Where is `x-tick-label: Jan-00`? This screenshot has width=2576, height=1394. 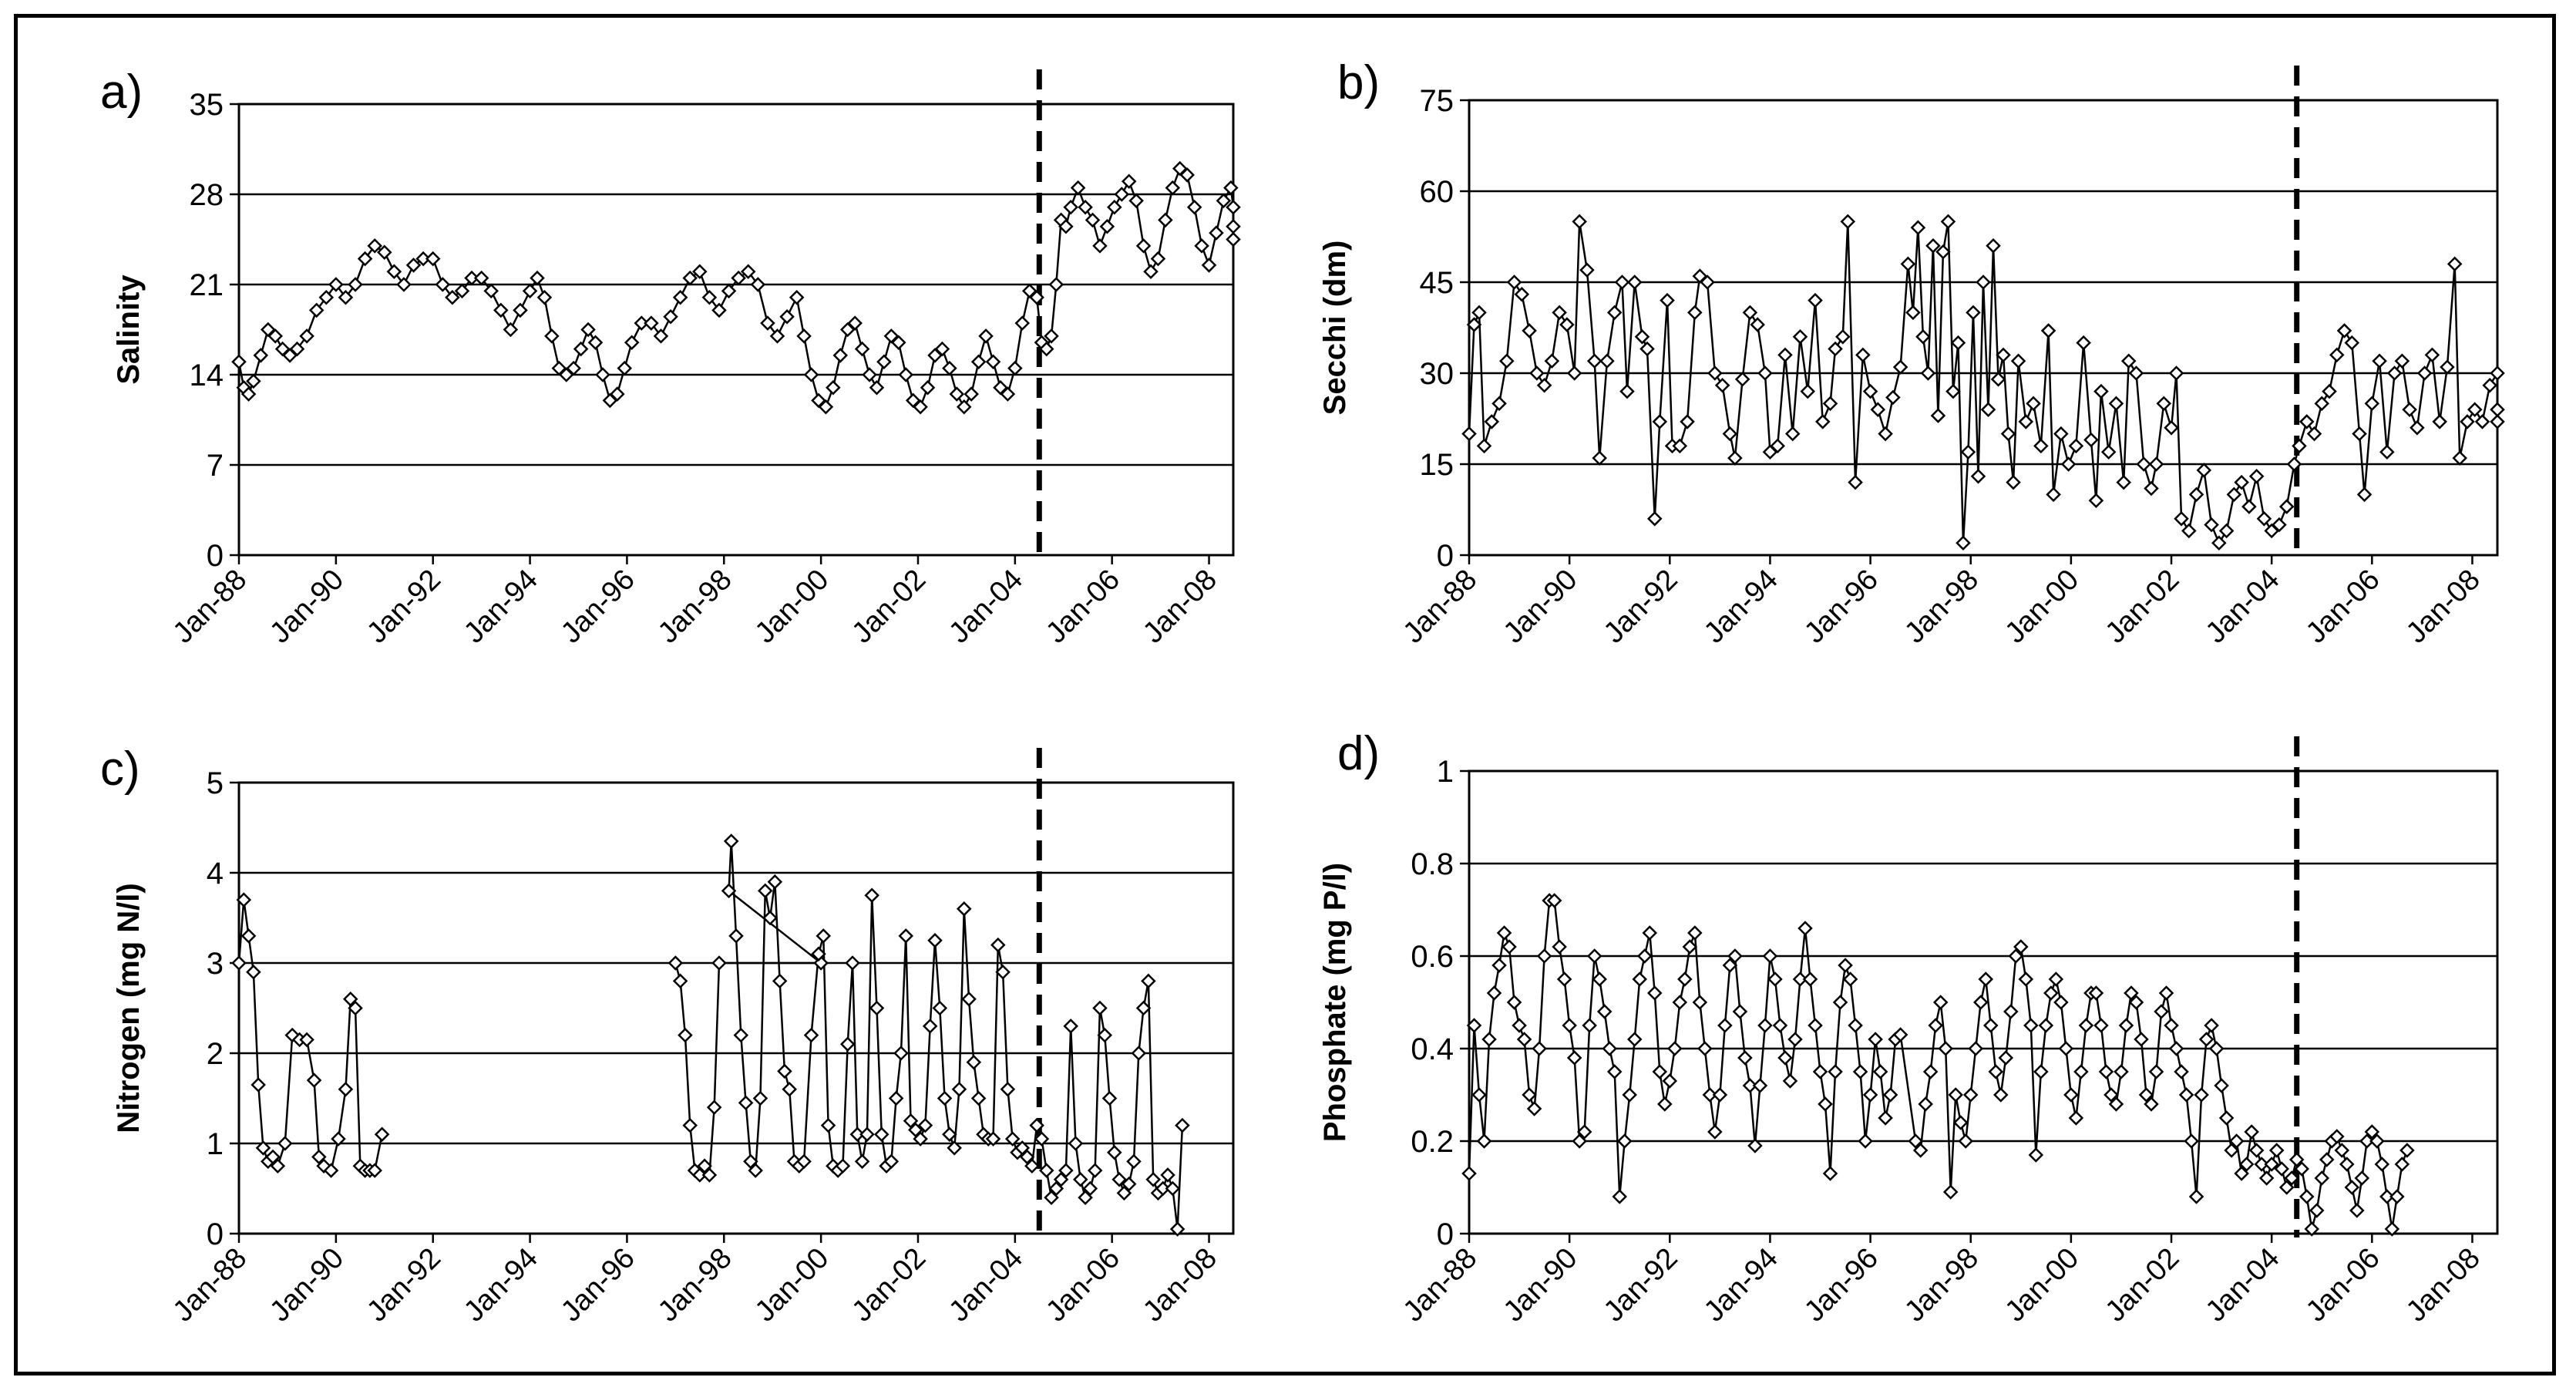 x-tick-label: Jan-00 is located at coordinates (2042, 607).